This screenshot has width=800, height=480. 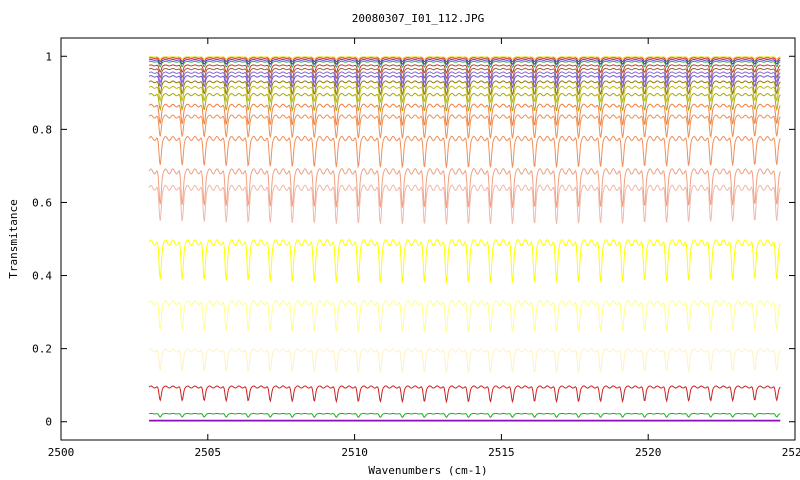 What do you see at coordinates (42, 202) in the screenshot?
I see `y-tick-label: 0.6` at bounding box center [42, 202].